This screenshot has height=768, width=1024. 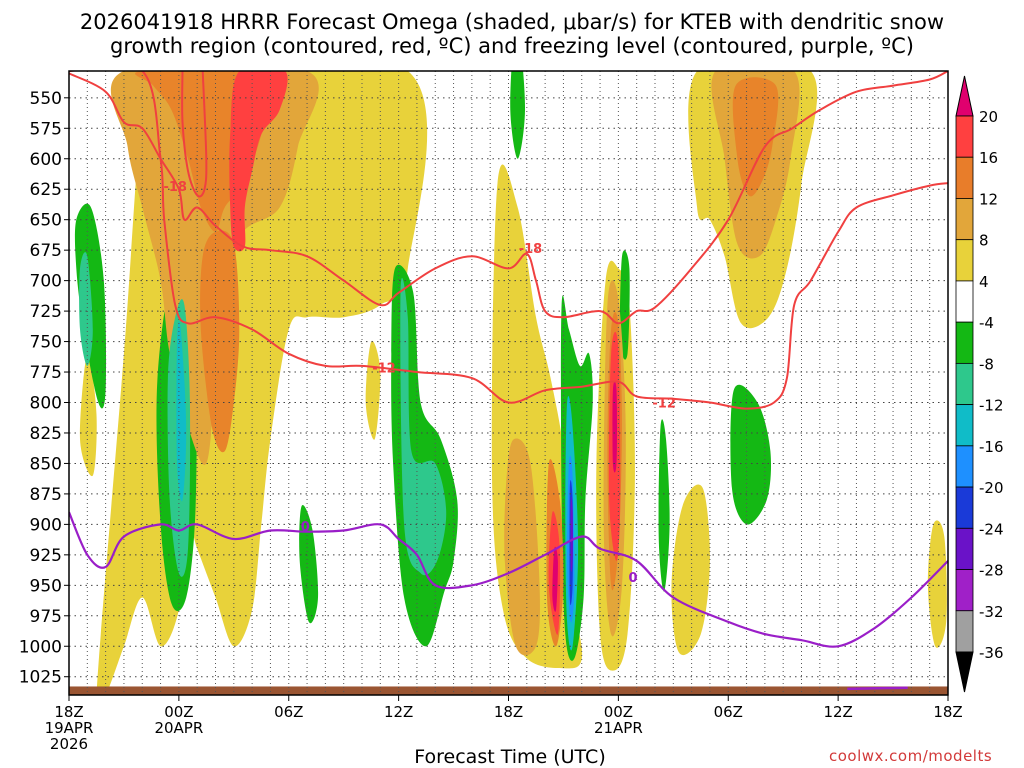 What do you see at coordinates (46, 525) in the screenshot?
I see `y-tick-label: 900` at bounding box center [46, 525].